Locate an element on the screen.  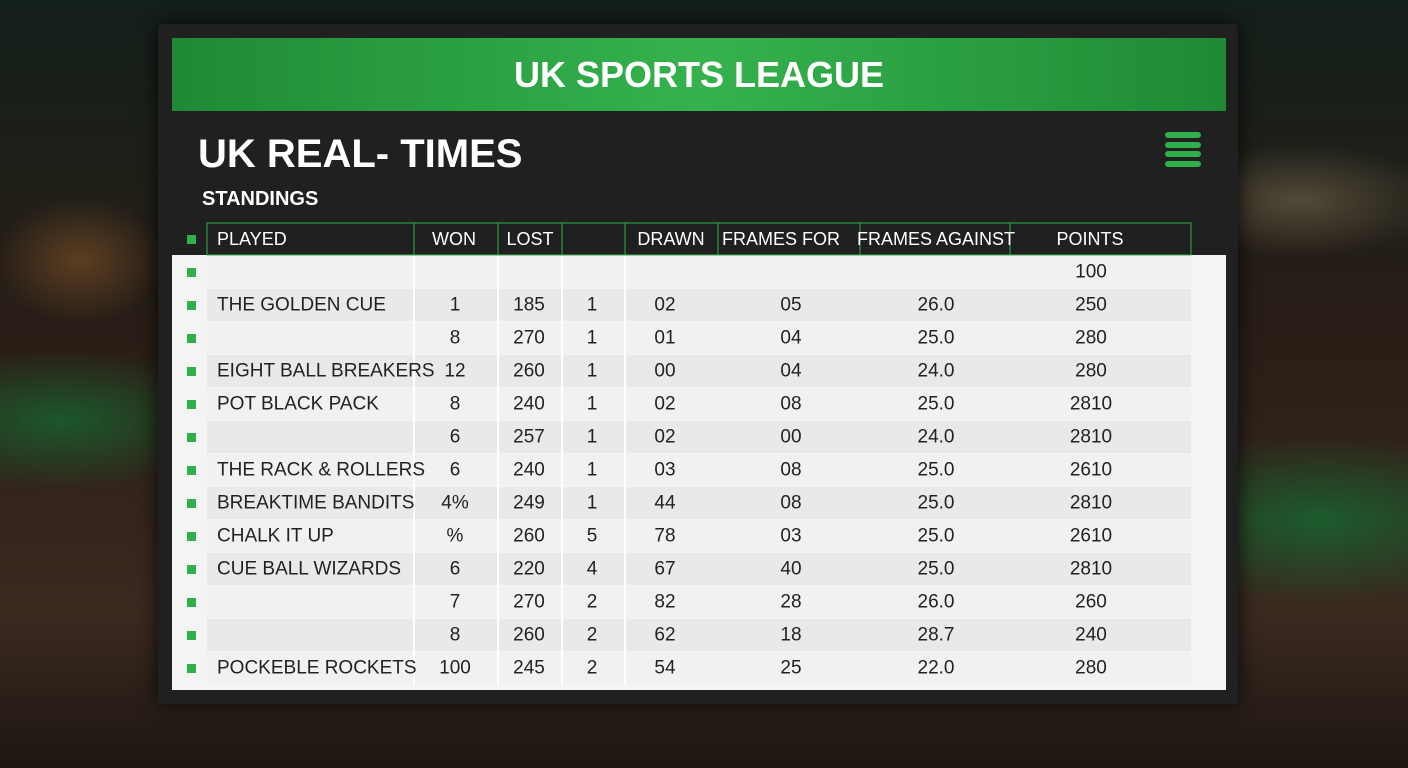
cell: 26.0 is located at coordinates (936, 602).